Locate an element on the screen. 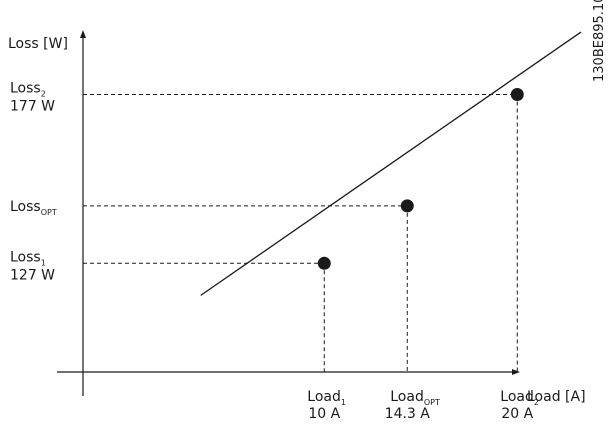  y-point-value: 177 W is located at coordinates (32, 107).